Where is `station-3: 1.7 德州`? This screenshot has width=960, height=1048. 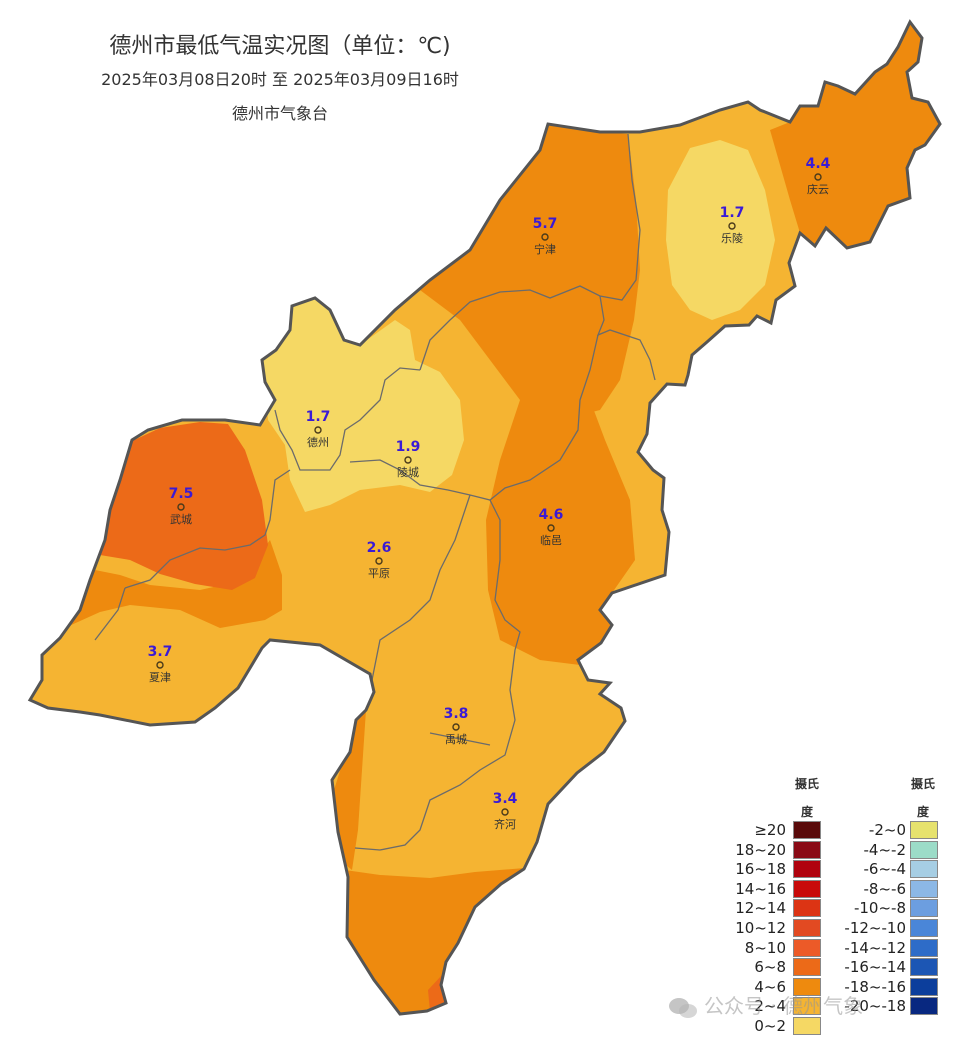
station-3: 1.7 德州 is located at coordinates (318, 429).